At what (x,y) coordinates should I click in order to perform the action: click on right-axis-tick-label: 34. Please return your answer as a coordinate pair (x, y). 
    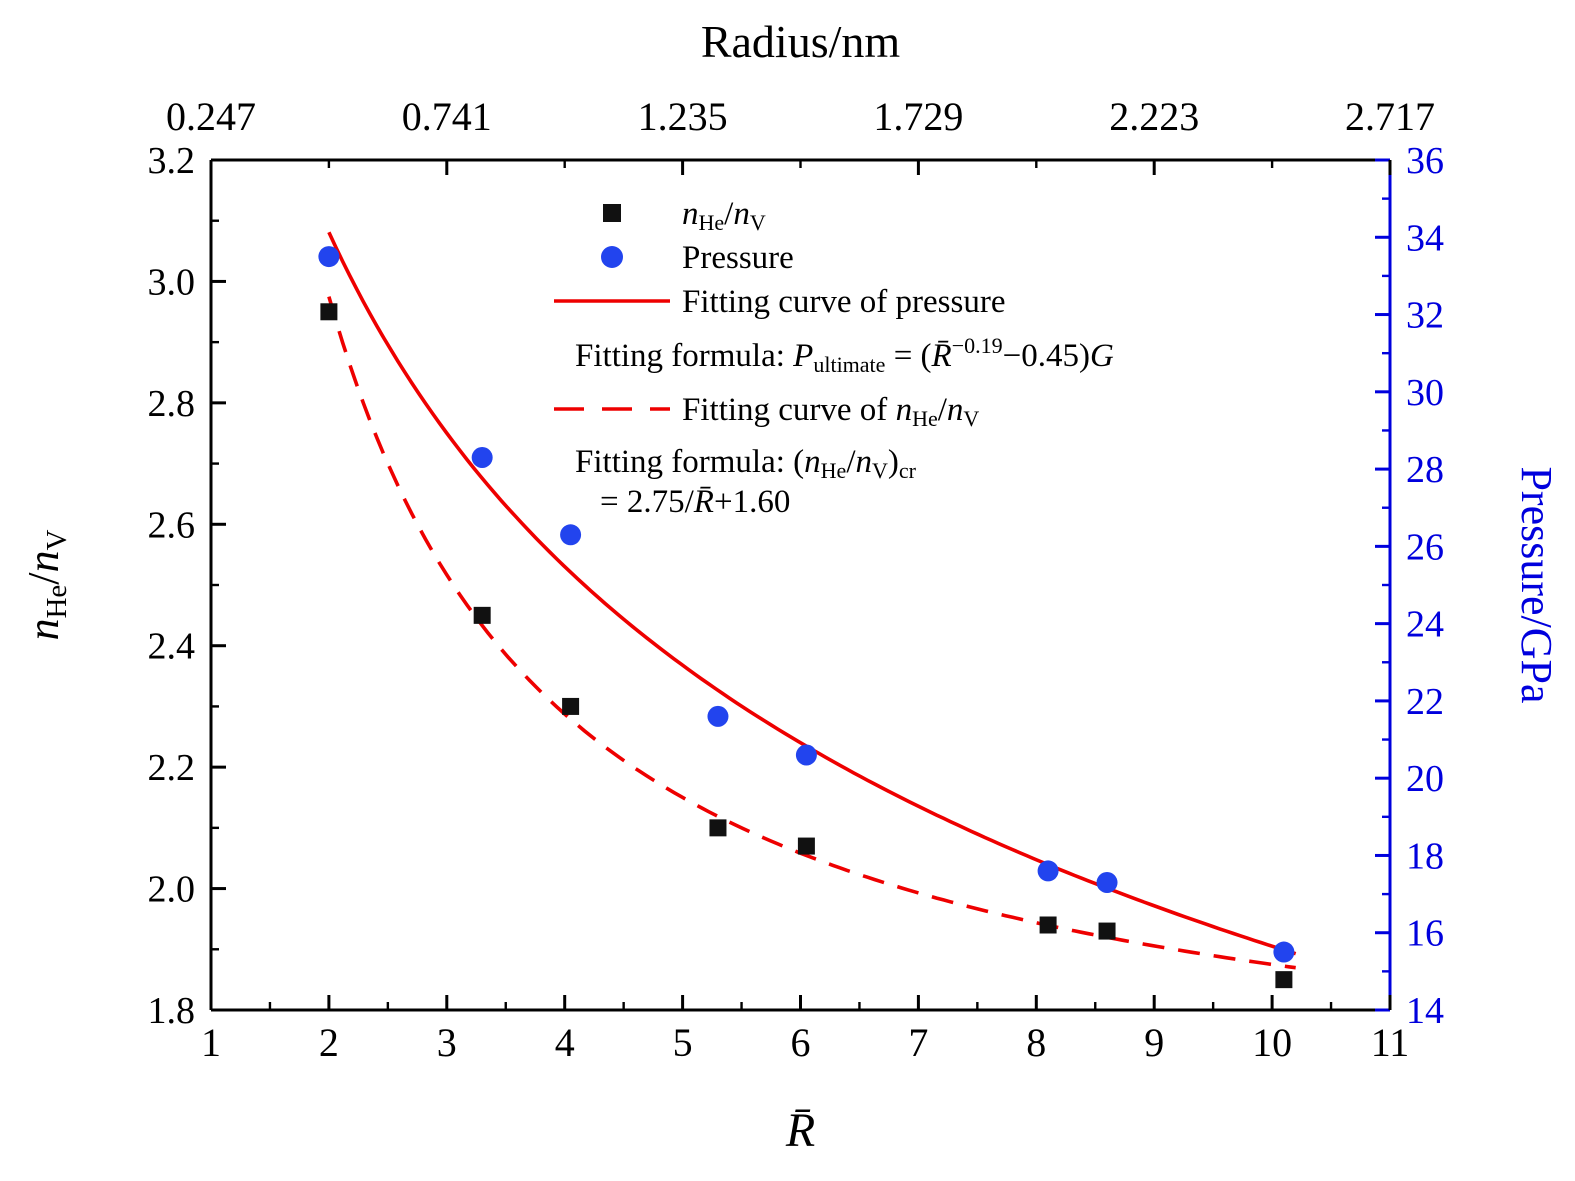
    Looking at the image, I should click on (1425, 238).